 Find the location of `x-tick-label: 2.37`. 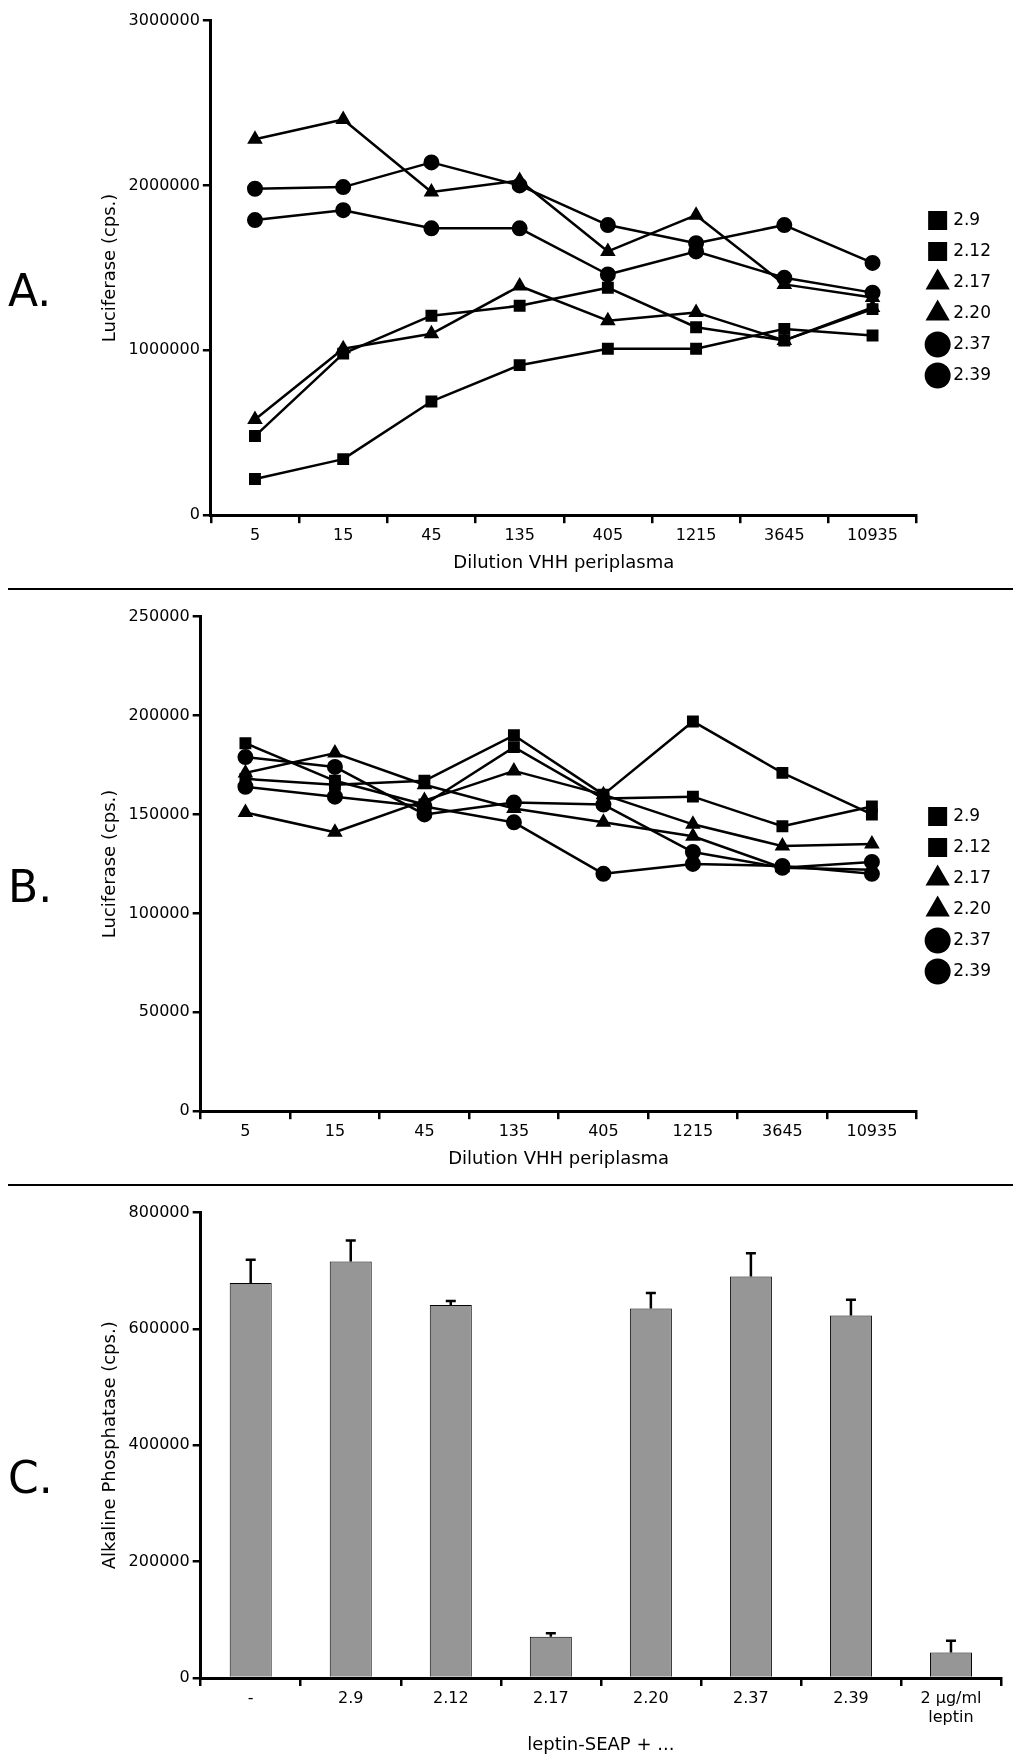

x-tick-label: 2.37 is located at coordinates (751, 1697).